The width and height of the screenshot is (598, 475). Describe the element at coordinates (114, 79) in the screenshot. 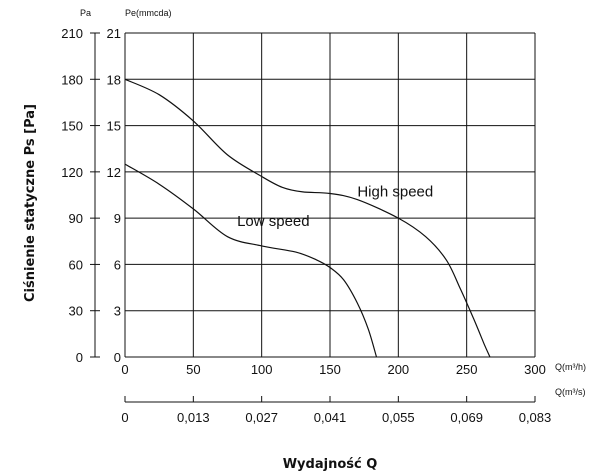

I see `y-tick-label-mmcda: 18` at that location.